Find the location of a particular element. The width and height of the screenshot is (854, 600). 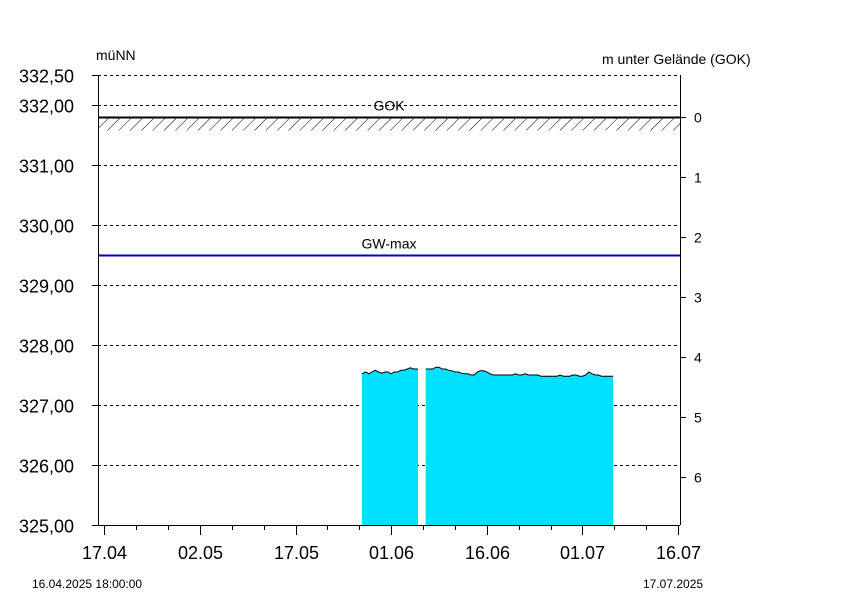

left-tick-label: 327,00 is located at coordinates (46, 407).